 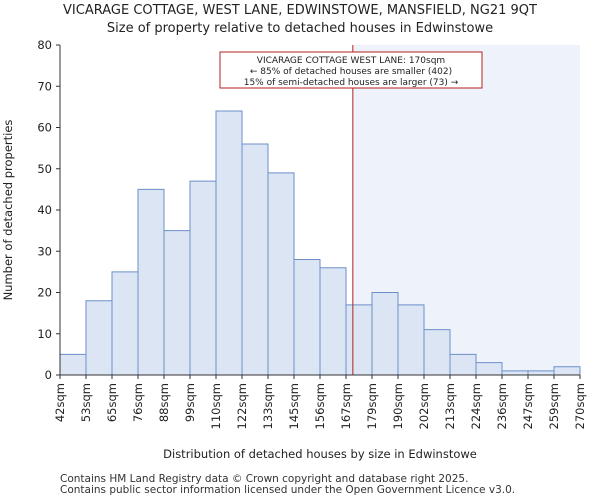 I want to click on bar-247sqm, so click(x=541, y=373).